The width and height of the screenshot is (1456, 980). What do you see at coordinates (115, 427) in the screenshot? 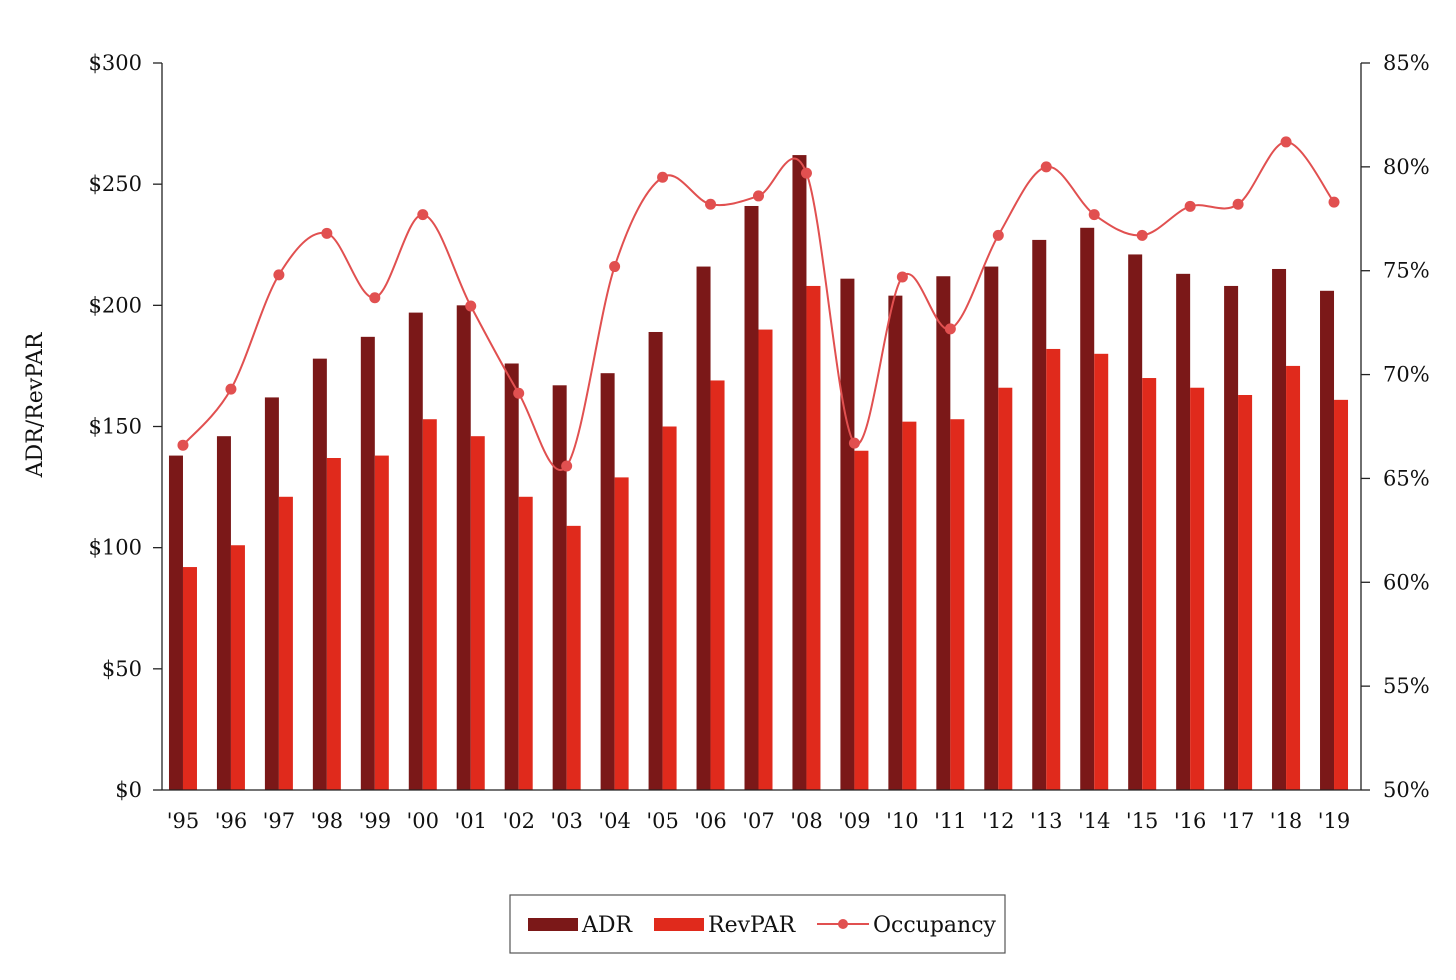
I see `left-tick-label: $150` at bounding box center [115, 427].